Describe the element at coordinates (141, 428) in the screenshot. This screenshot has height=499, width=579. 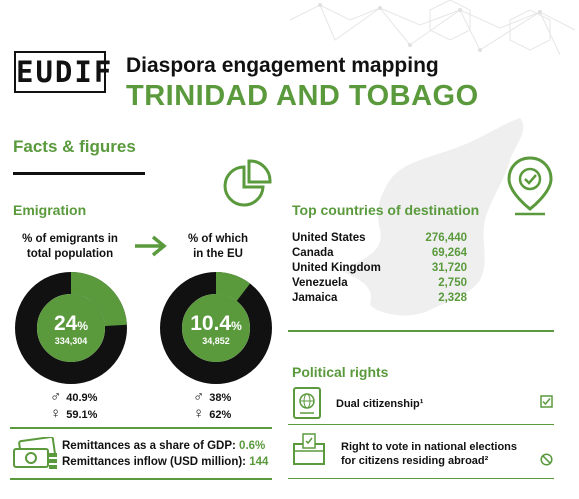
I see `remittances-divider-top` at that location.